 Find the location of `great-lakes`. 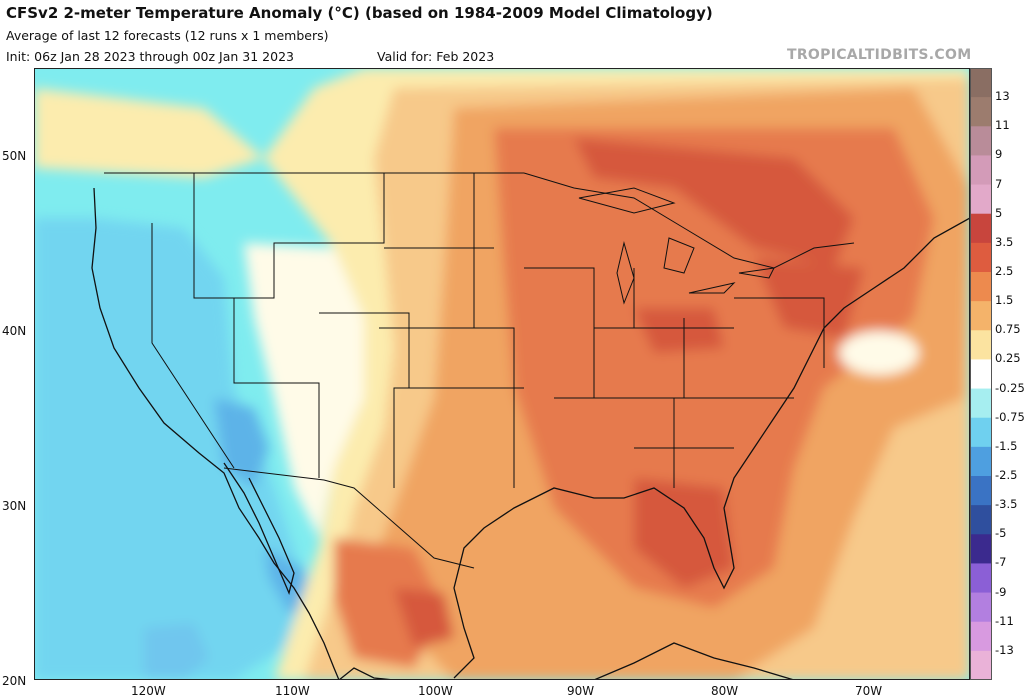

great-lakes is located at coordinates (676, 246).